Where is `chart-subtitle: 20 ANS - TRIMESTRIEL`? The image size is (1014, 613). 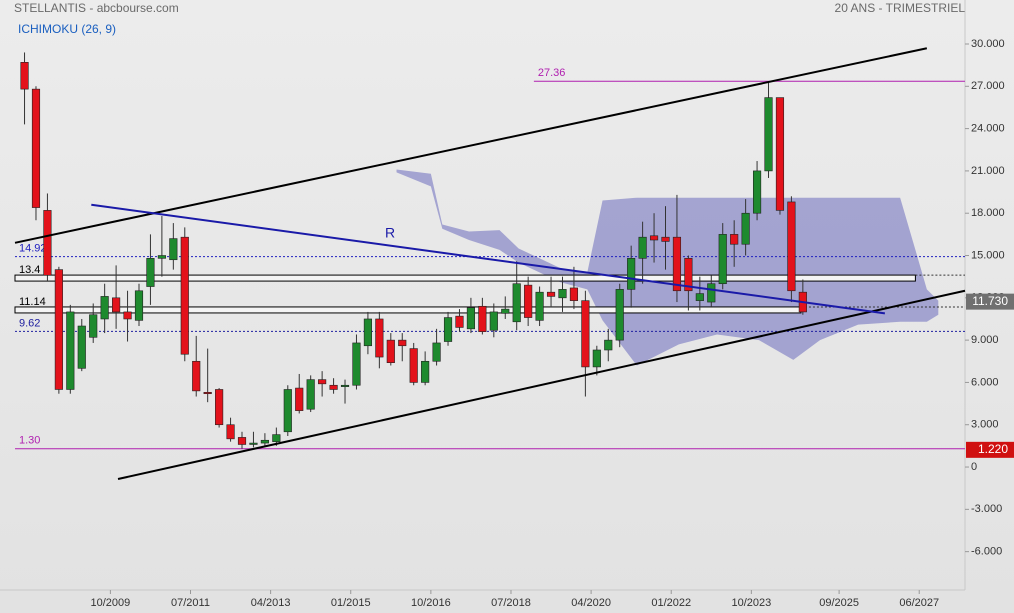 chart-subtitle: 20 ANS - TRIMESTRIEL is located at coordinates (900, 8).